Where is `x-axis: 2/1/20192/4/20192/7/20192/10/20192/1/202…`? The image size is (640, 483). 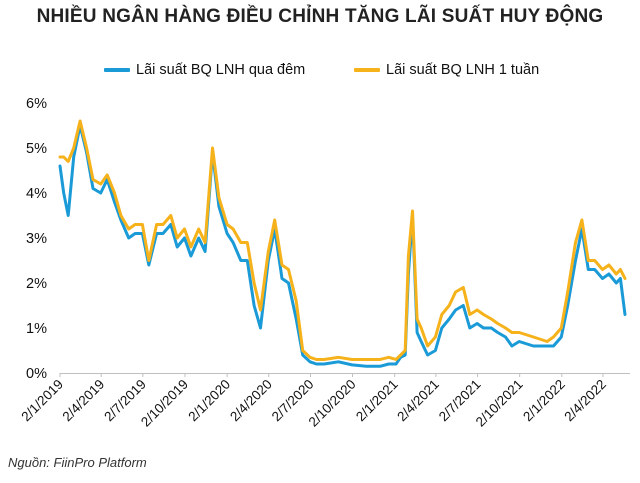
x-axis: 2/1/20192/4/20192/7/20192/10/20192/1/202… is located at coordinates (324, 401).